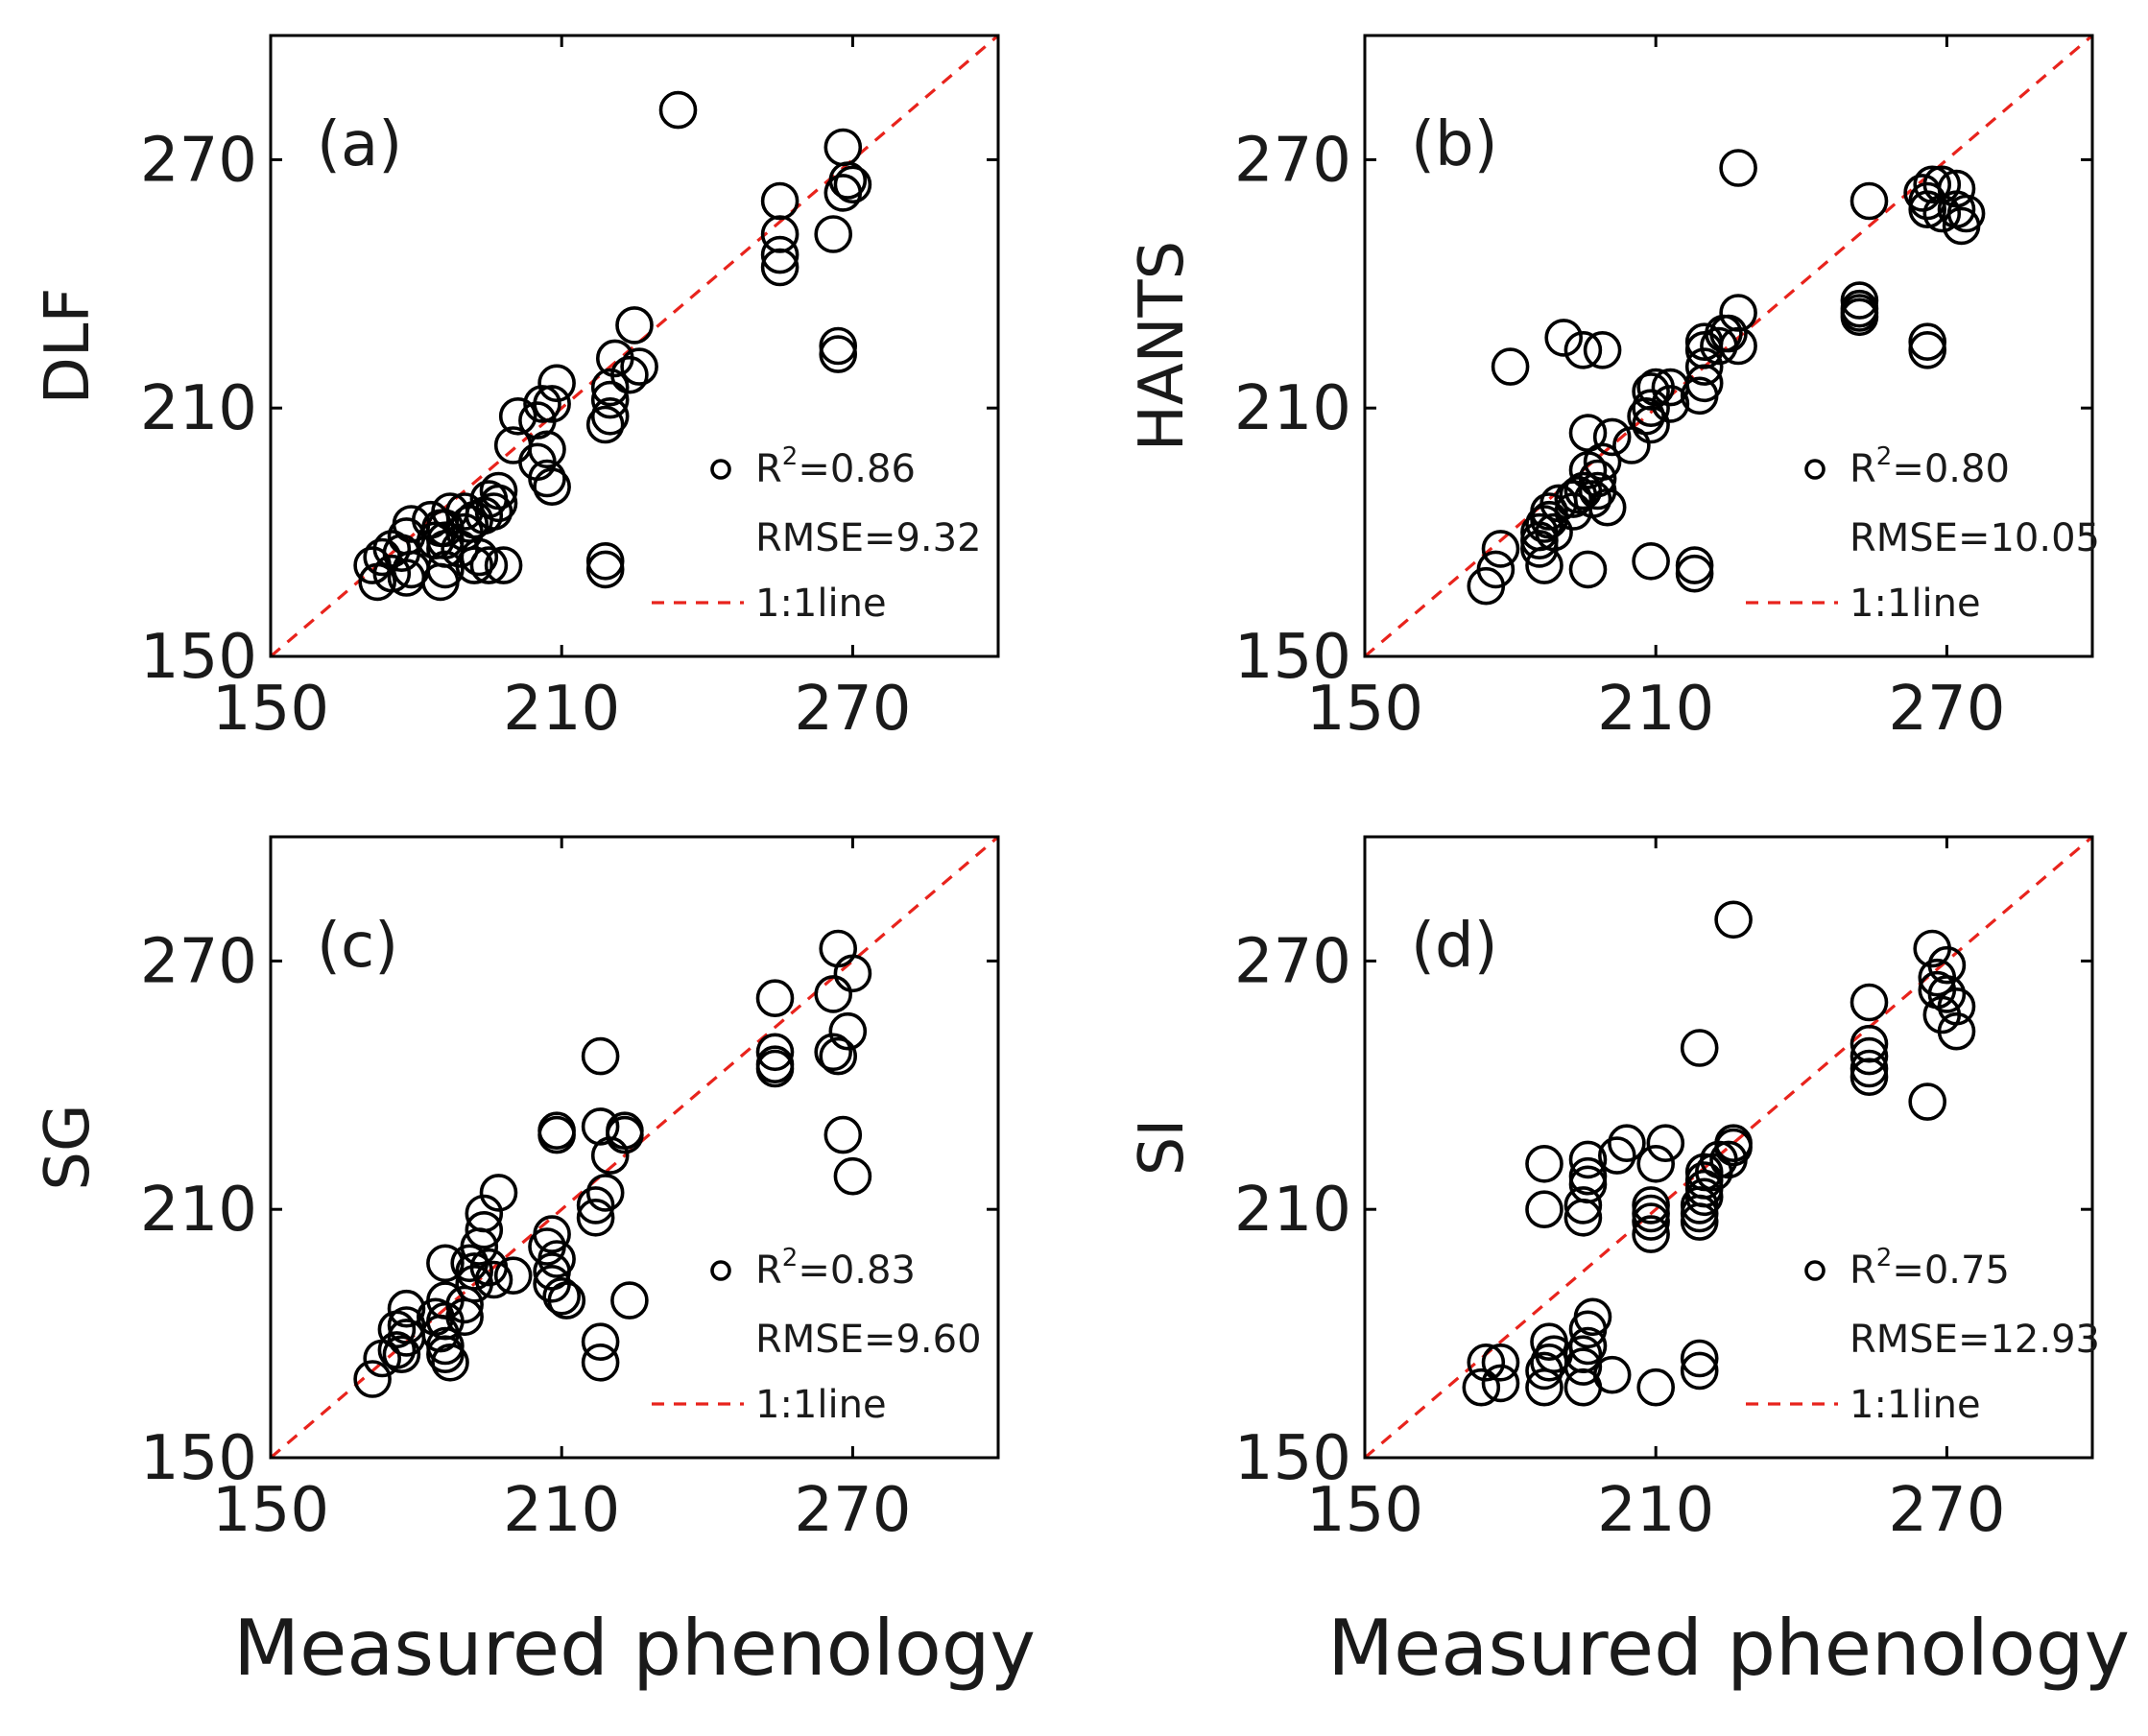 The height and width of the screenshot is (1736, 2148). Describe the element at coordinates (68, 346) in the screenshot. I see `y-axis-label: DLF` at that location.